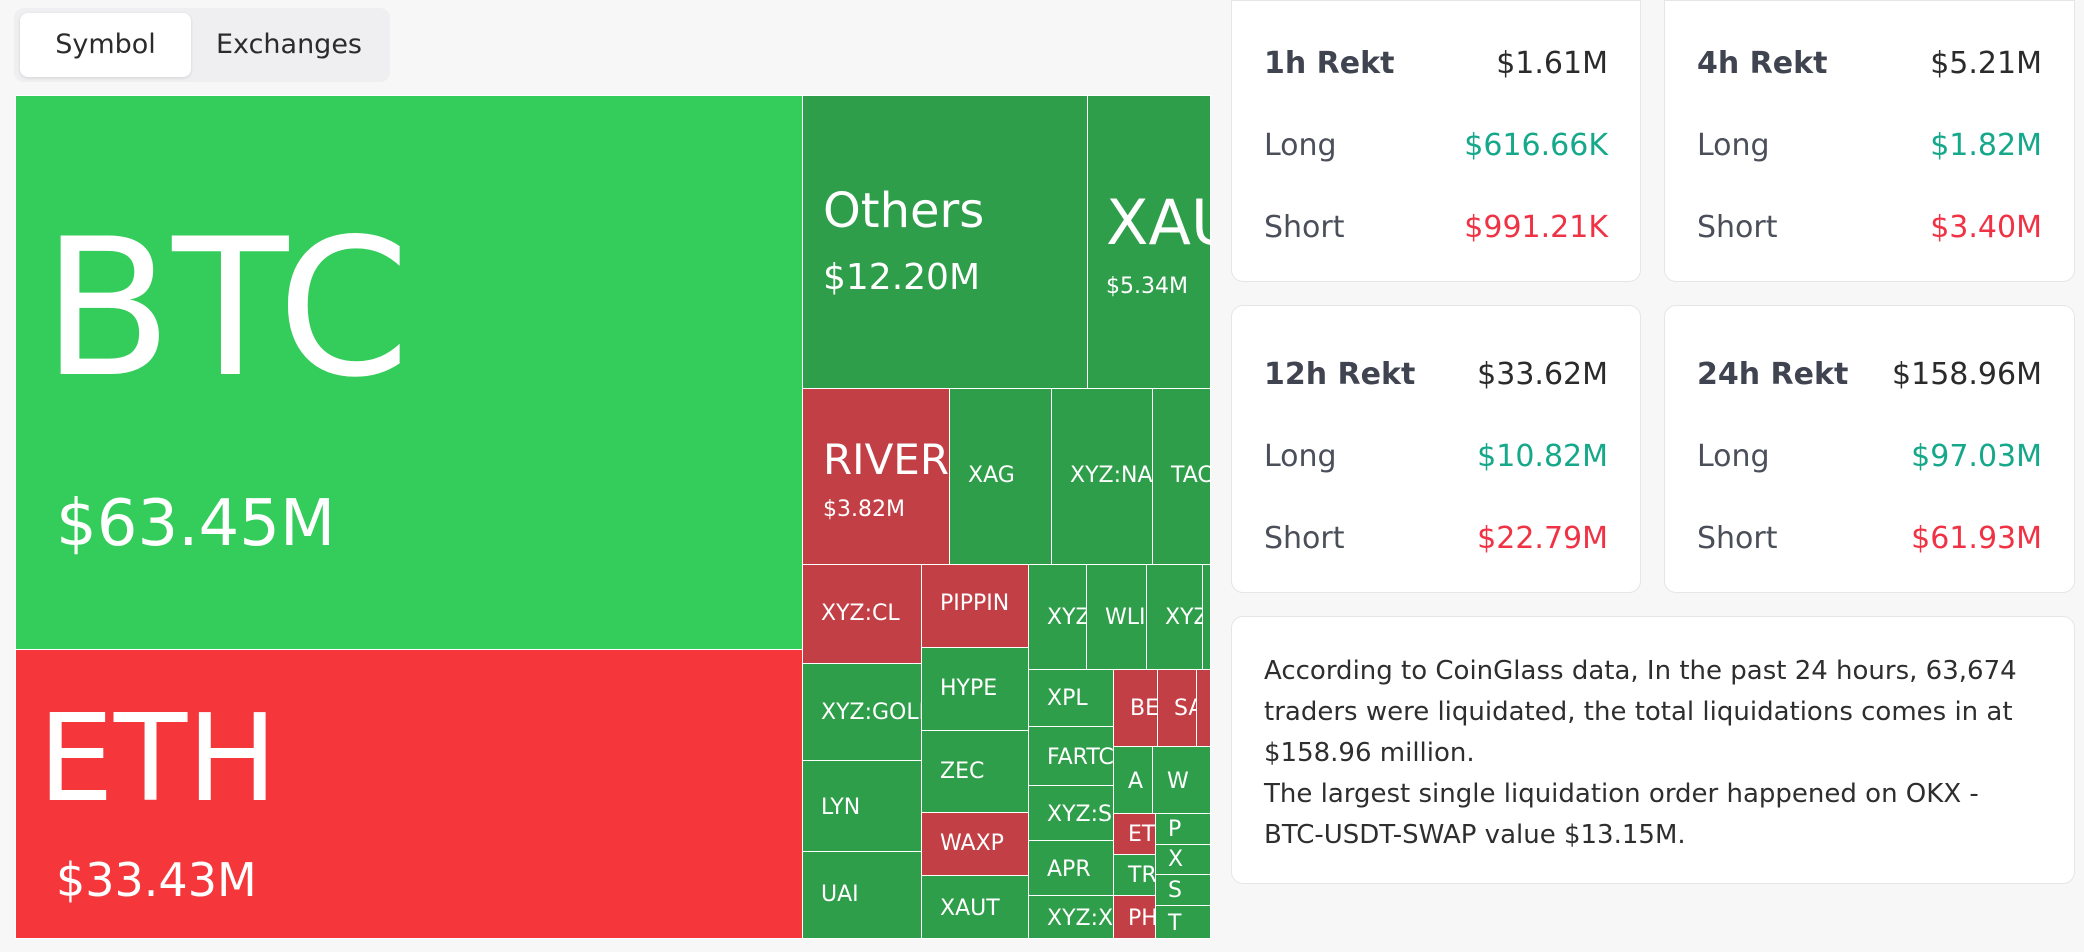  I want to click on treemap-cell-xau: XAU $5.34M, so click(1149, 242).